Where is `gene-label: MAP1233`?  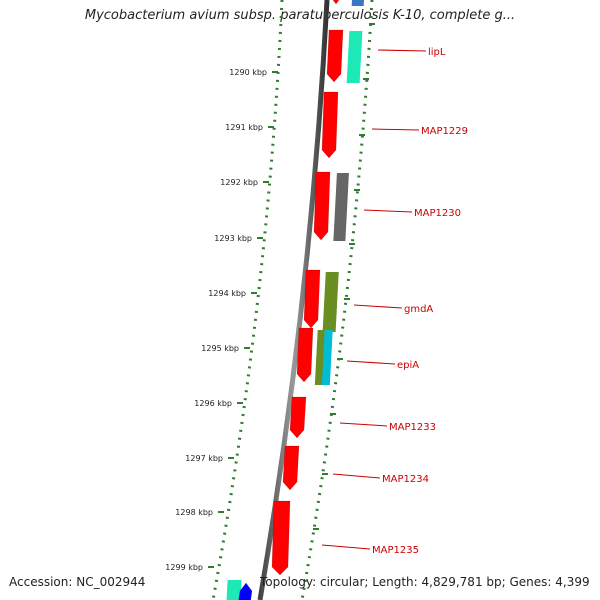 gene-label: MAP1233 is located at coordinates (412, 427).